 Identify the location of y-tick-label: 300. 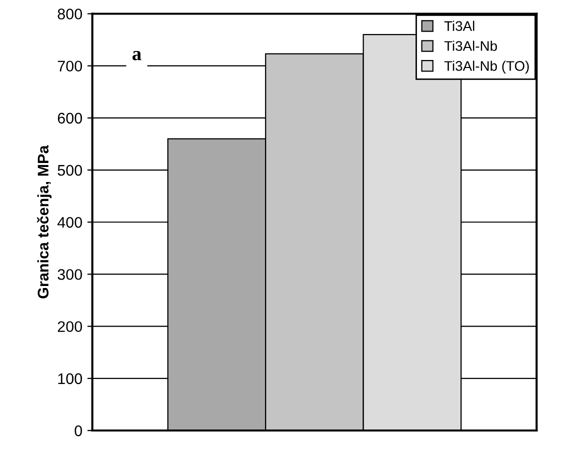
(70, 274).